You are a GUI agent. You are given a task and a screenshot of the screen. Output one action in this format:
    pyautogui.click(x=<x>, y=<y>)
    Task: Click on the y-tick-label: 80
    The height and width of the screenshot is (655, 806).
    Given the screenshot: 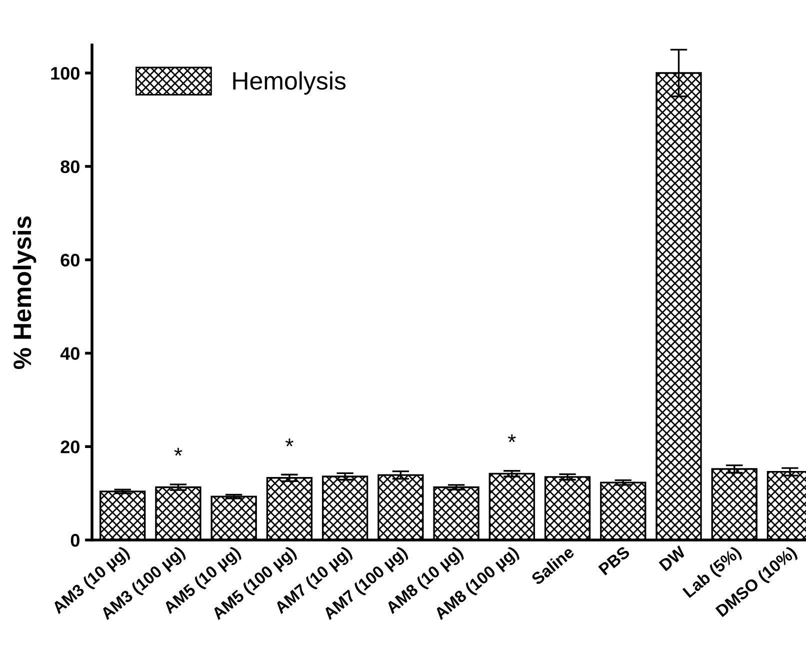 What is the action you would take?
    pyautogui.click(x=70, y=167)
    